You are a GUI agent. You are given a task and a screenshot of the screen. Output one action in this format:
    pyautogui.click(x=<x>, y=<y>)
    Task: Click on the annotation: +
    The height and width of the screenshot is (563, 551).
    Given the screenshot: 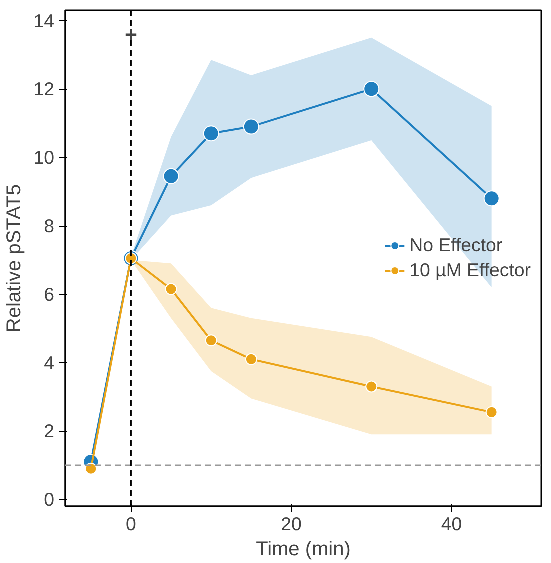 What is the action you would take?
    pyautogui.click(x=131, y=34)
    